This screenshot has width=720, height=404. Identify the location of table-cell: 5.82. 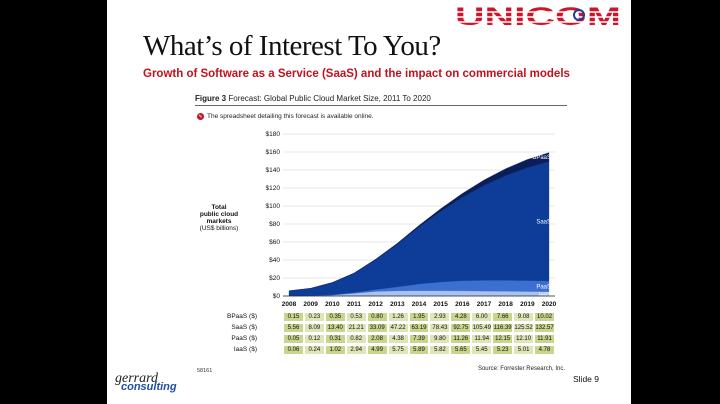
(440, 350).